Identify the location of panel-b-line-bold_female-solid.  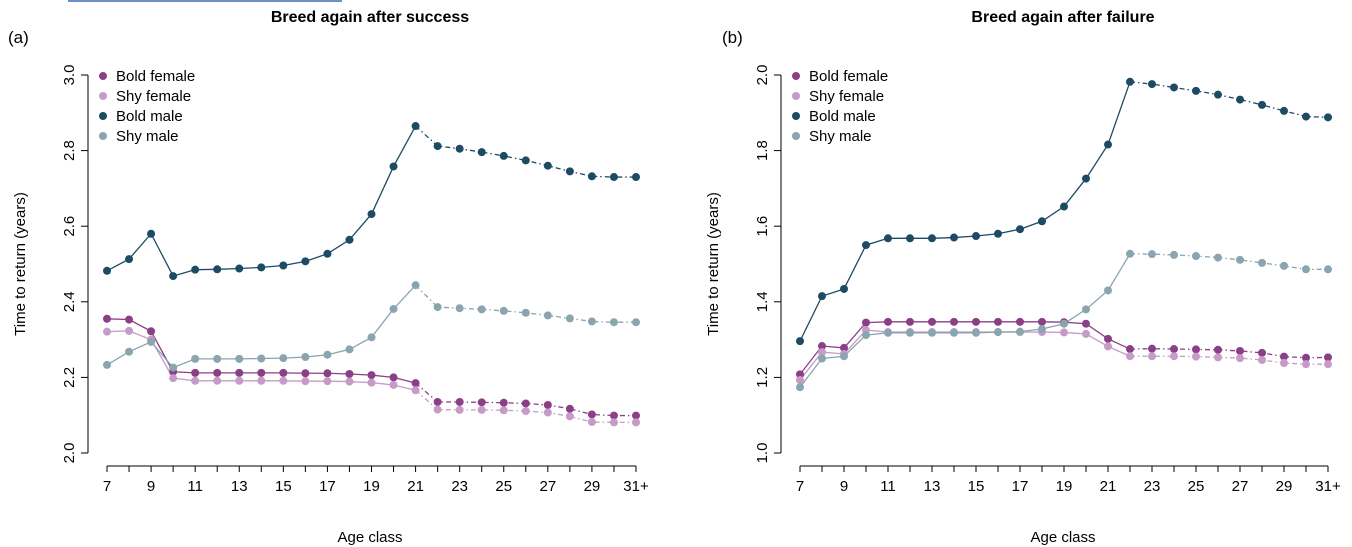
(965, 348).